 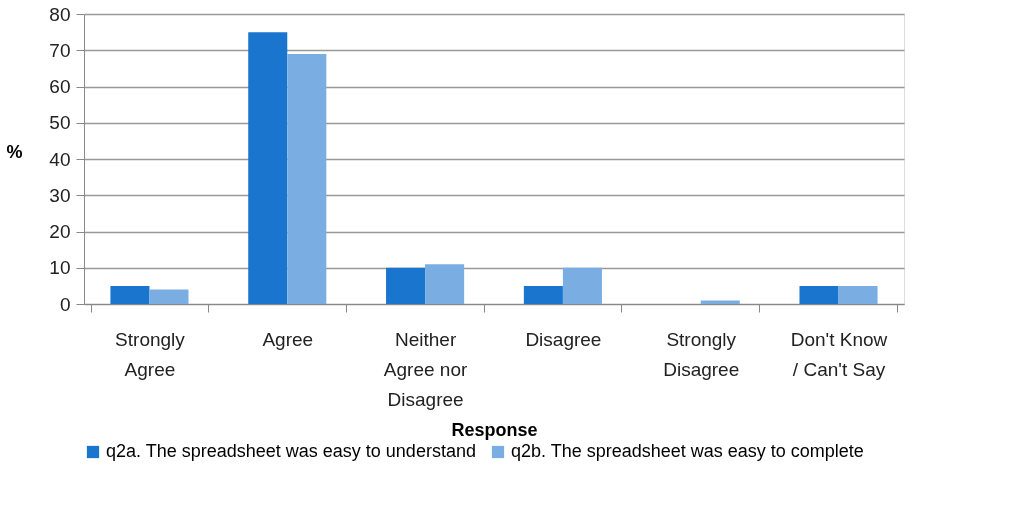 I want to click on y-tick-label: 40, so click(x=60, y=159).